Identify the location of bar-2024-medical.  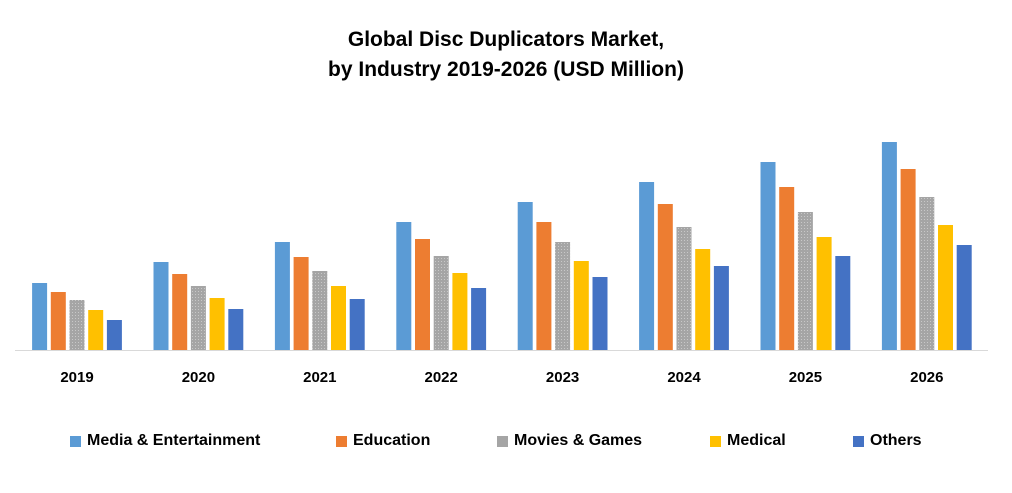
(703, 299).